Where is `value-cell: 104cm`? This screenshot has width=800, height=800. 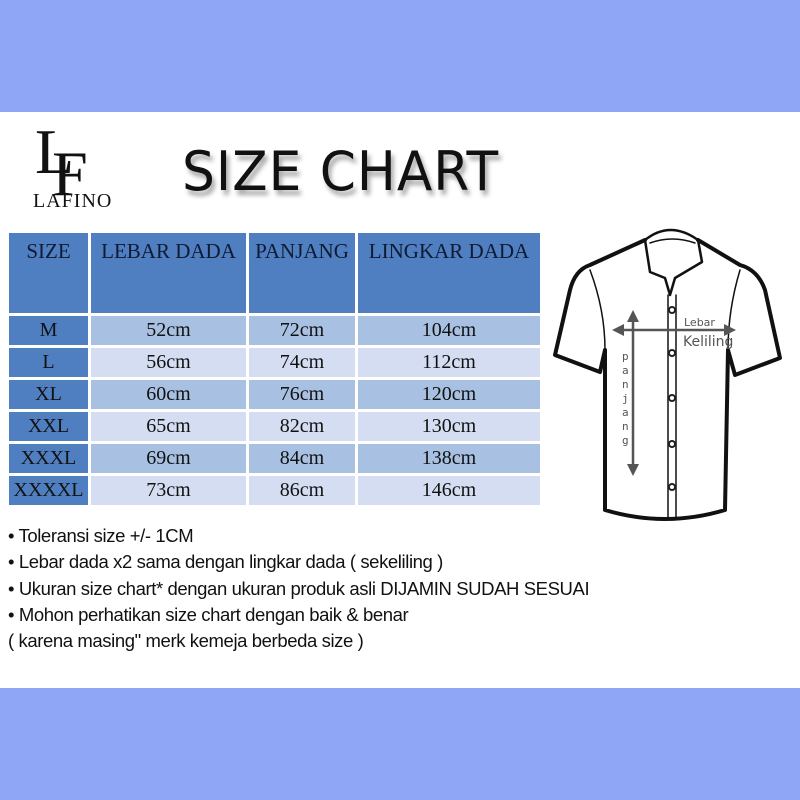 value-cell: 104cm is located at coordinates (449, 330).